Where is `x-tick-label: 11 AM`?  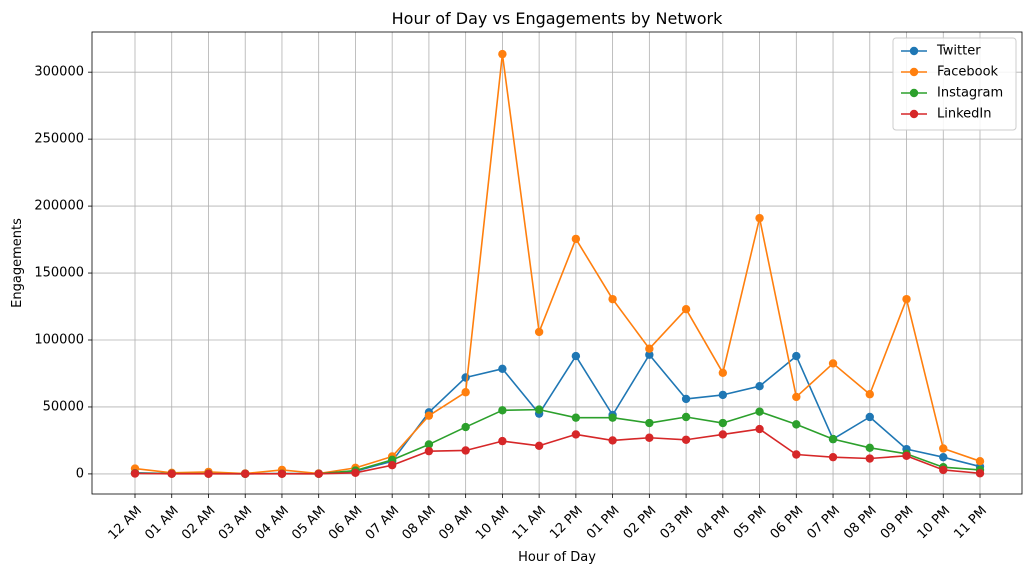 x-tick-label: 11 AM is located at coordinates (529, 522).